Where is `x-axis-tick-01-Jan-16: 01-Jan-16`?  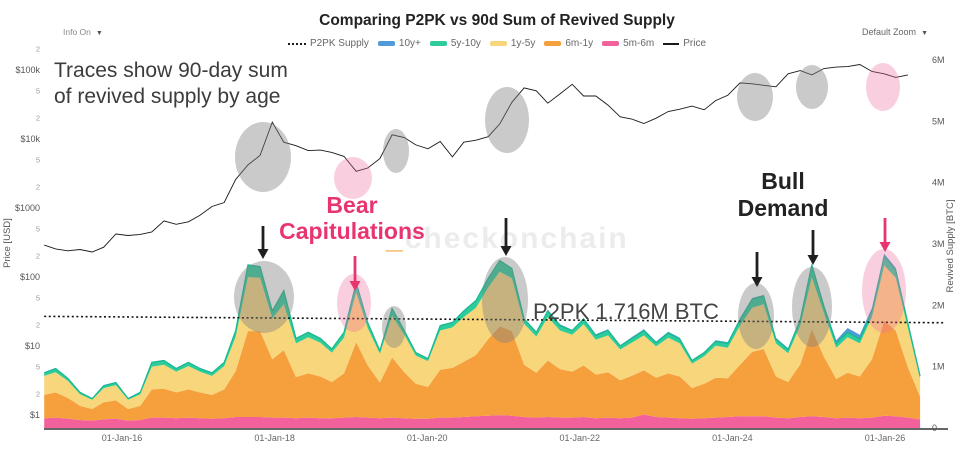 x-axis-tick-01-Jan-16: 01-Jan-16 is located at coordinates (122, 438).